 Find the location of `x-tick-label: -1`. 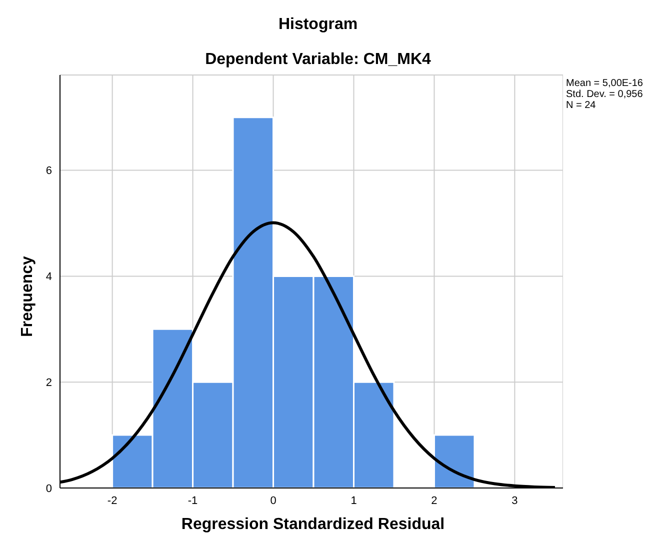

x-tick-label: -1 is located at coordinates (193, 500).